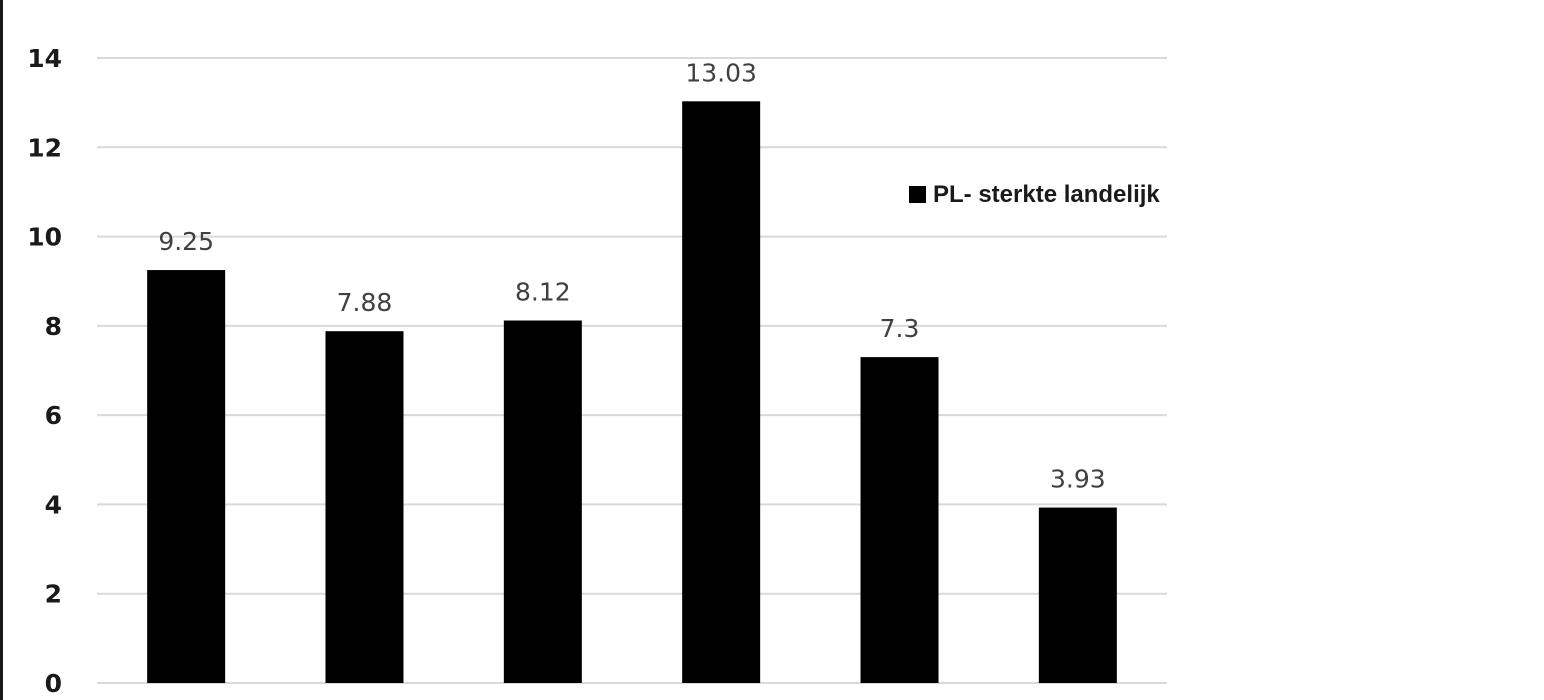 This screenshot has width=1544, height=700. What do you see at coordinates (543, 292) in the screenshot?
I see `data-label-3: 8.12` at bounding box center [543, 292].